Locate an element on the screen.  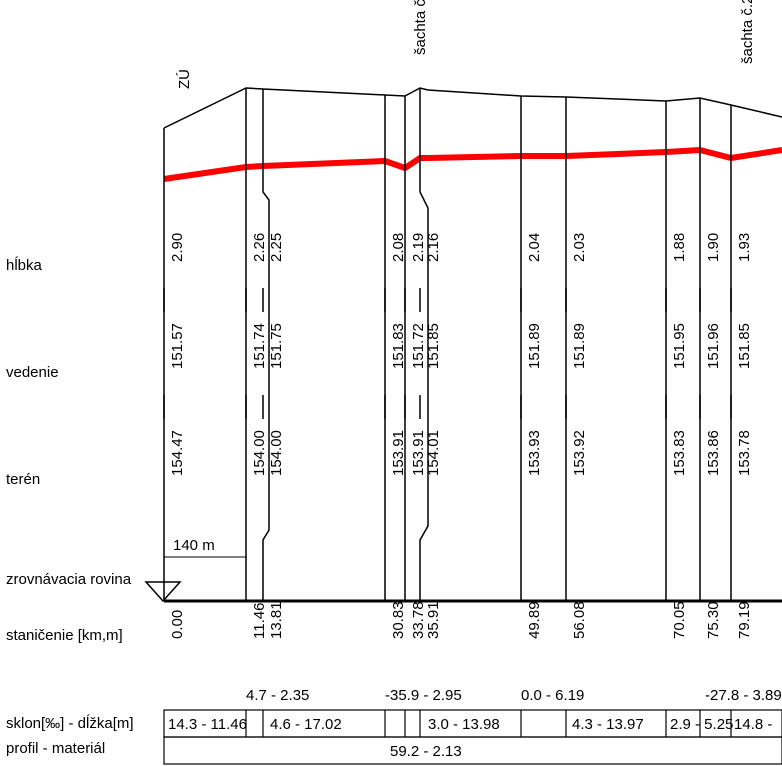
row-label-terrain: terén is located at coordinates (23, 479).